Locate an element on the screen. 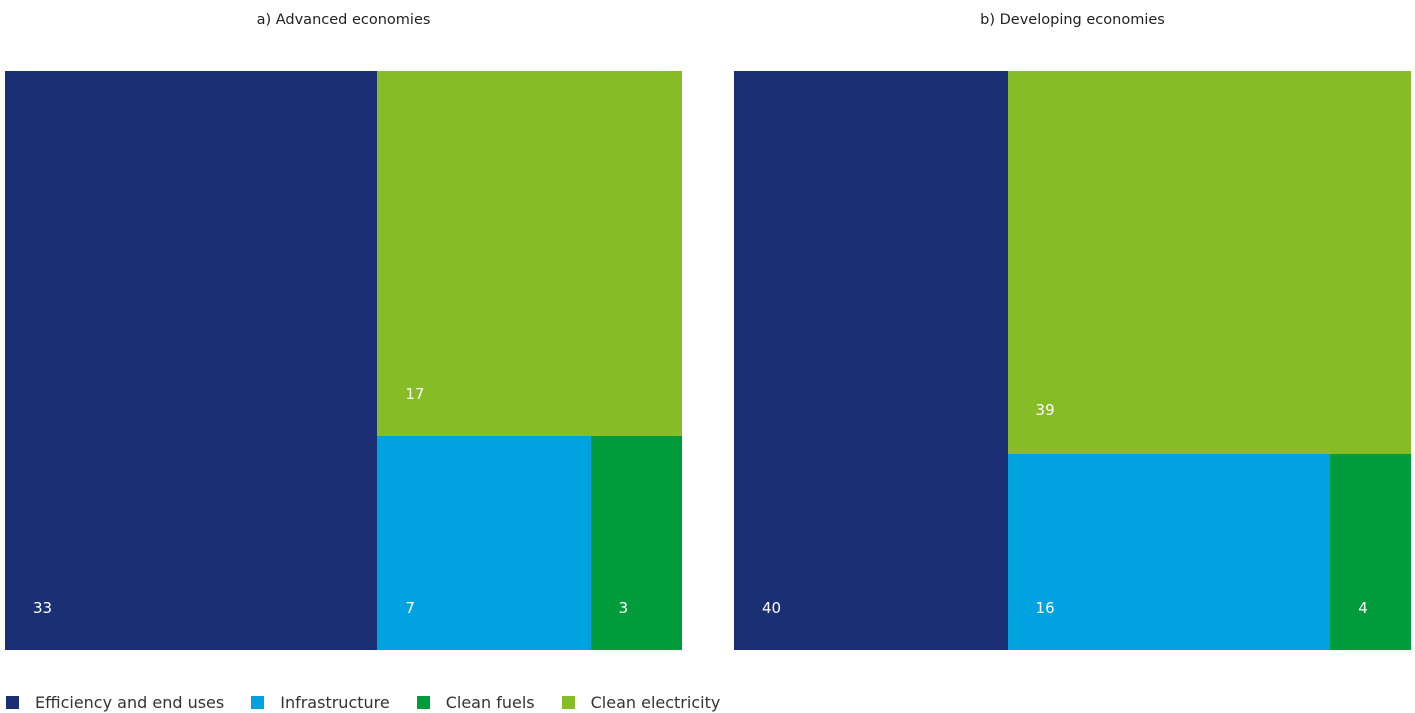 This screenshot has width=1415, height=713. treemap-value-label: 16 is located at coordinates (1045, 607).